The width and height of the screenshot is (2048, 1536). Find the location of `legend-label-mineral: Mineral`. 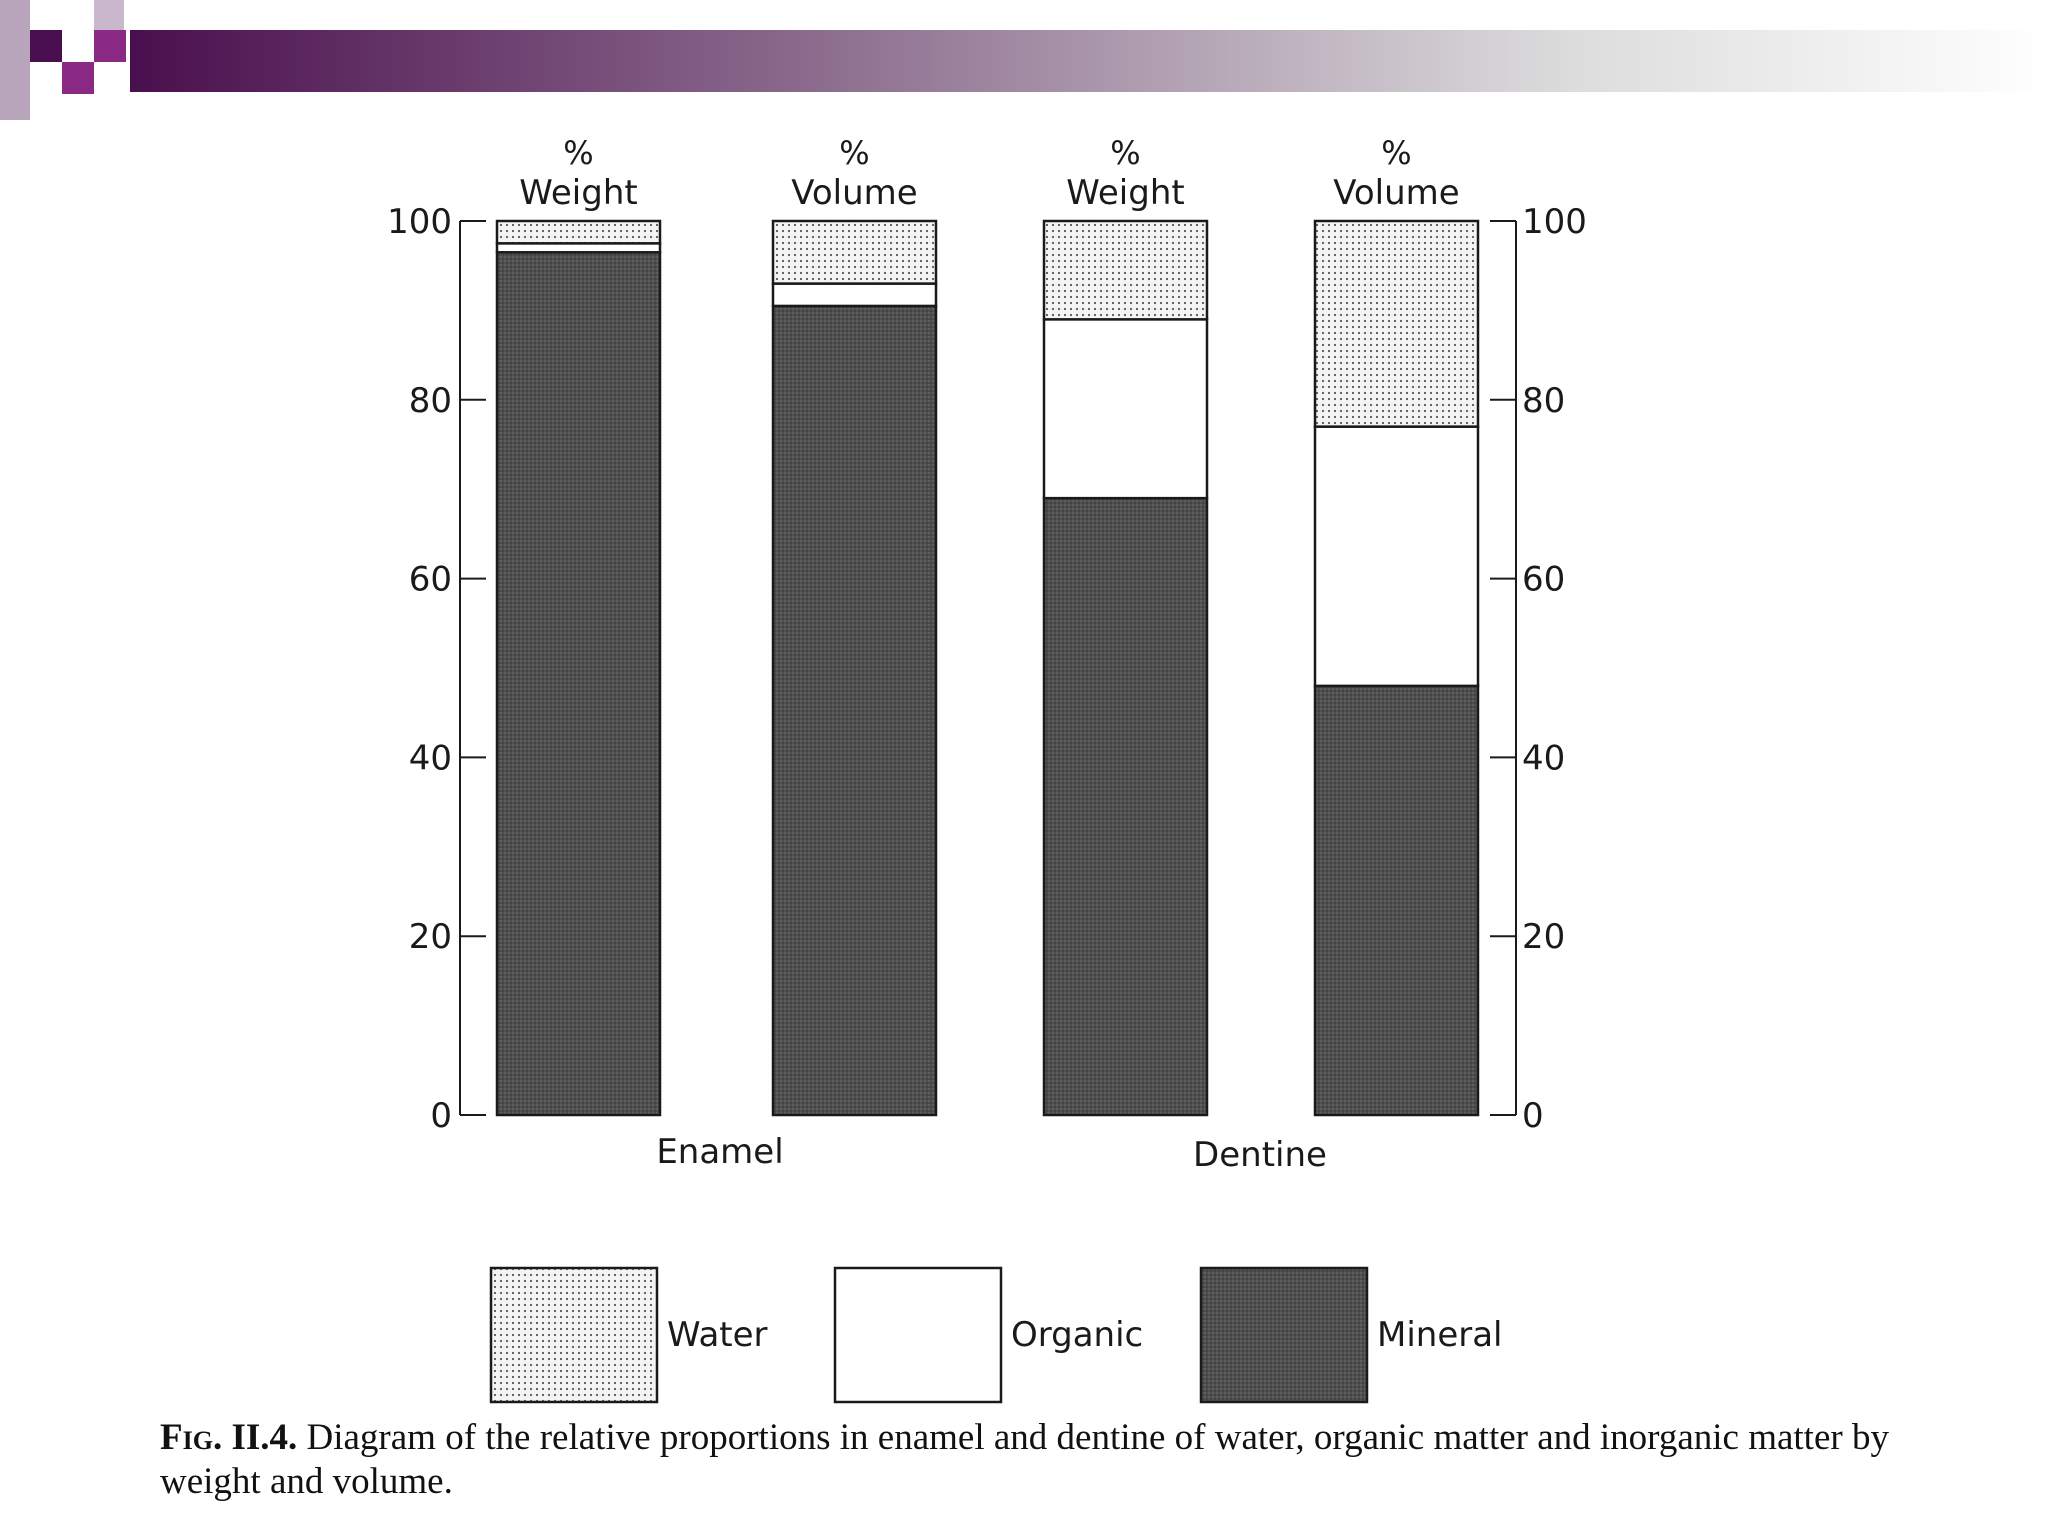

legend-label-mineral: Mineral is located at coordinates (1440, 1335).